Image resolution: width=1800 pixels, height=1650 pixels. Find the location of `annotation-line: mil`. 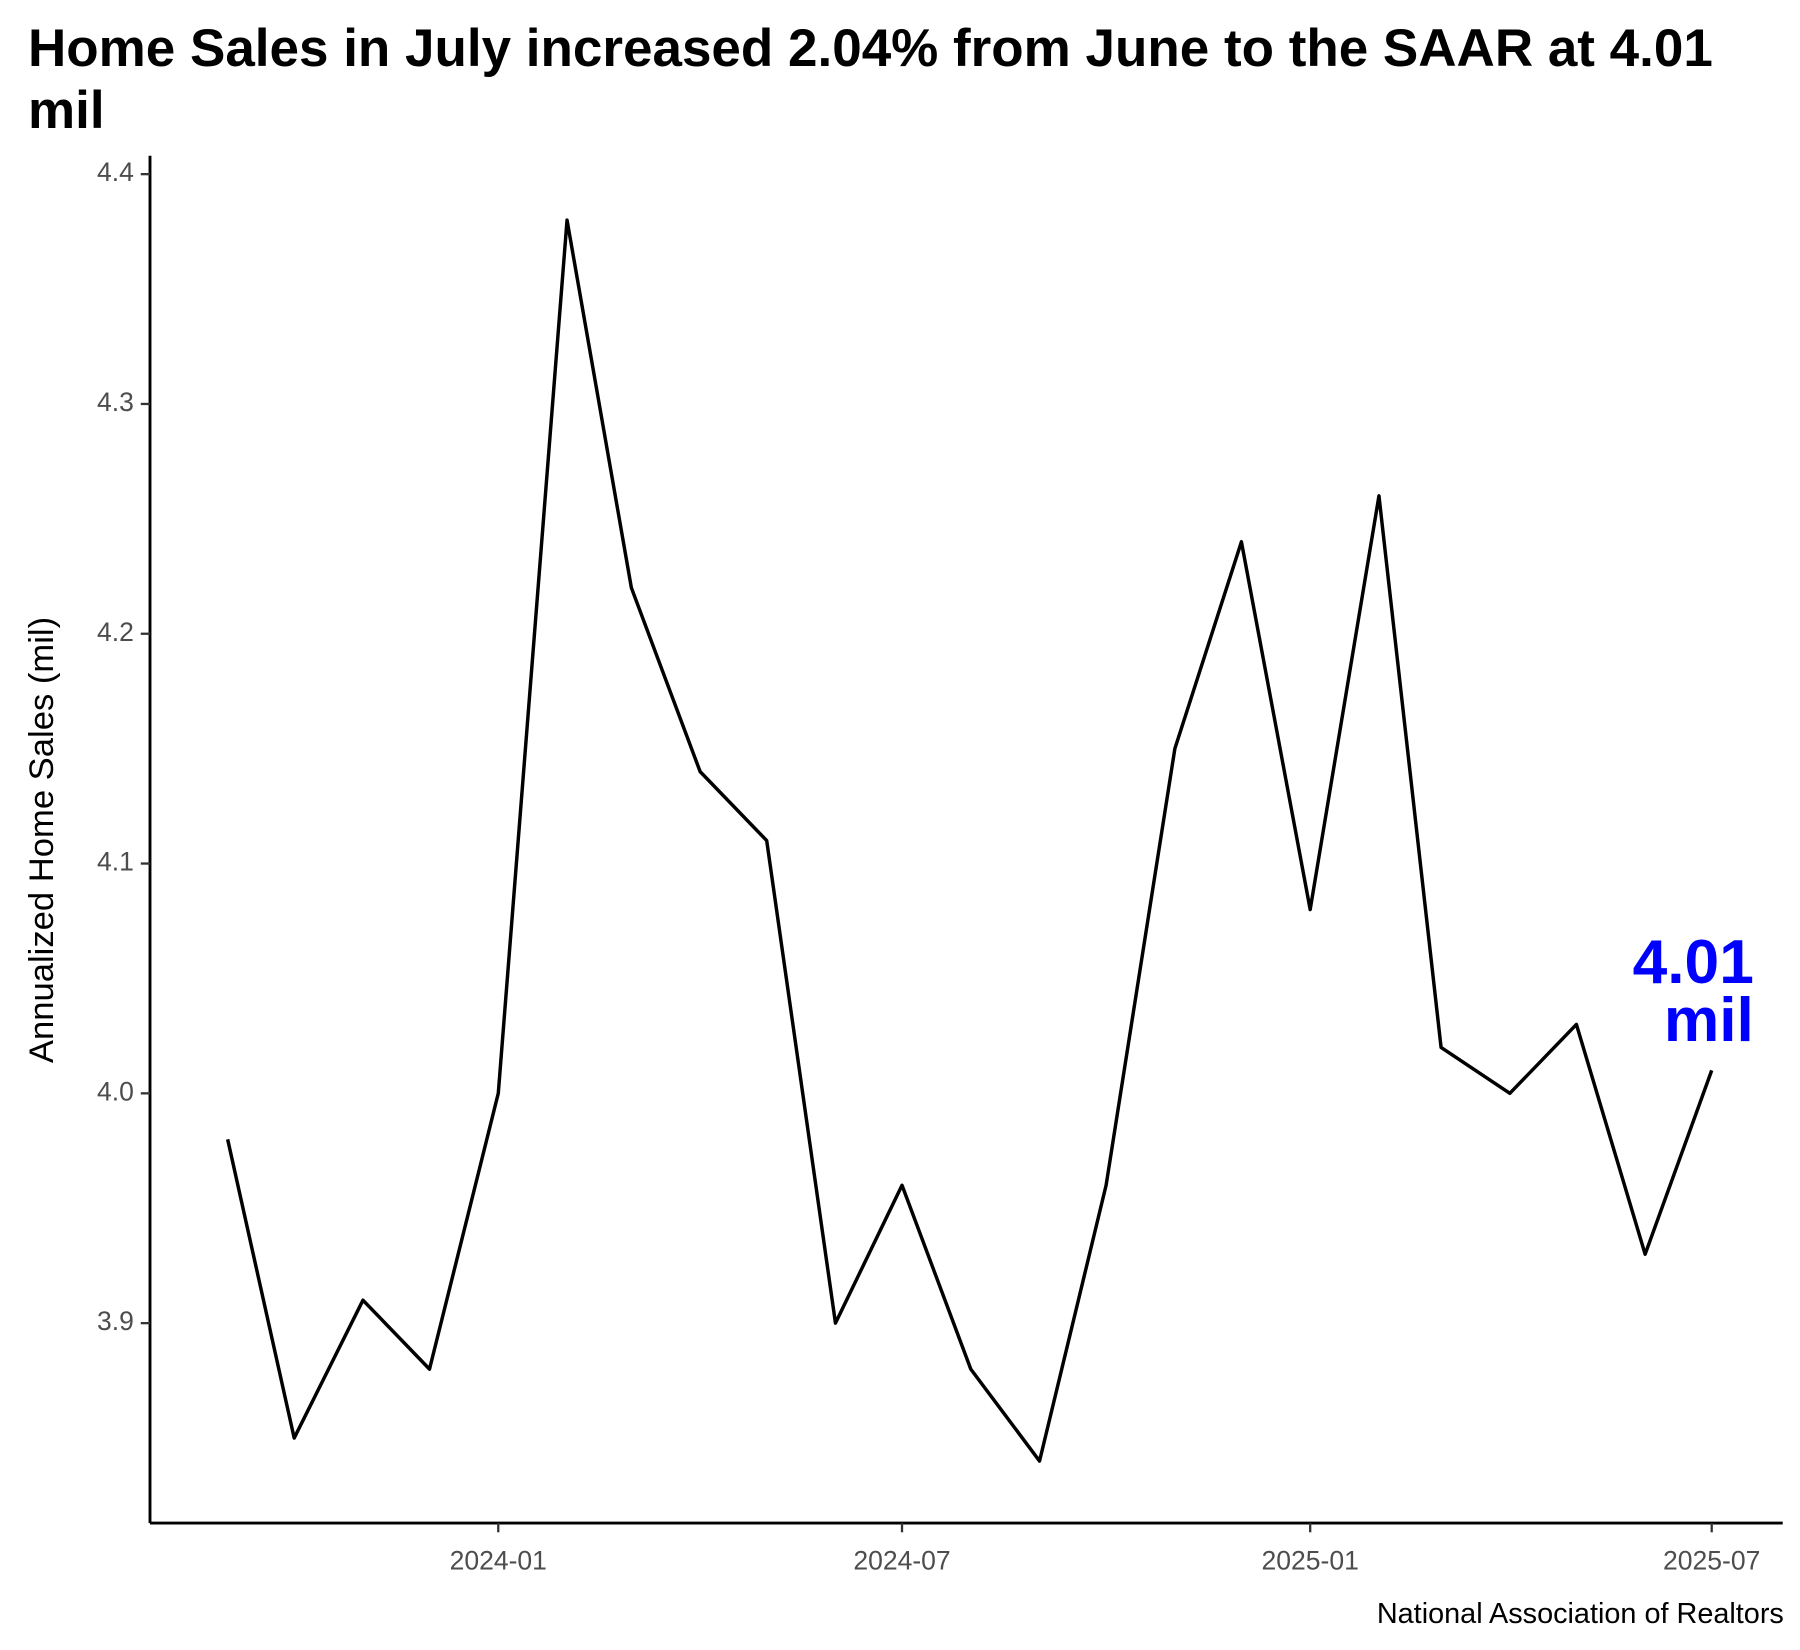

annotation-line: mil is located at coordinates (1709, 1020).